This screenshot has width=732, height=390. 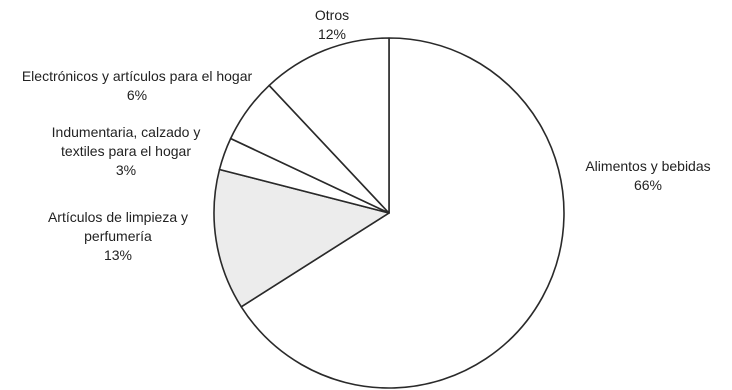 What do you see at coordinates (126, 170) in the screenshot?
I see `slice-percent-label: 3%` at bounding box center [126, 170].